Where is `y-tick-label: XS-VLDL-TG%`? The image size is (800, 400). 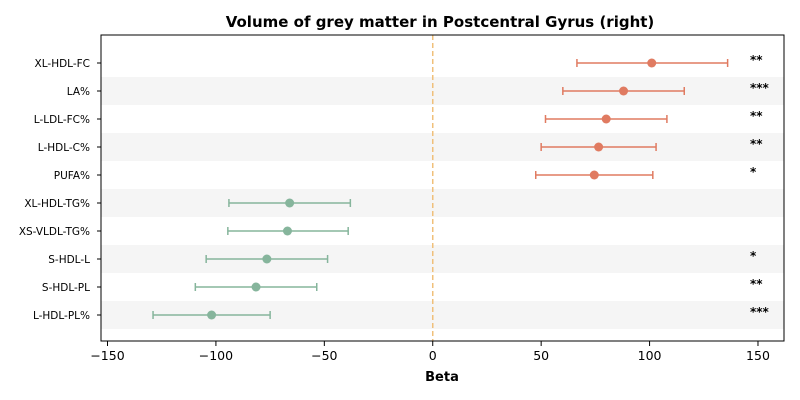 y-tick-label: XS-VLDL-TG% is located at coordinates (54, 232).